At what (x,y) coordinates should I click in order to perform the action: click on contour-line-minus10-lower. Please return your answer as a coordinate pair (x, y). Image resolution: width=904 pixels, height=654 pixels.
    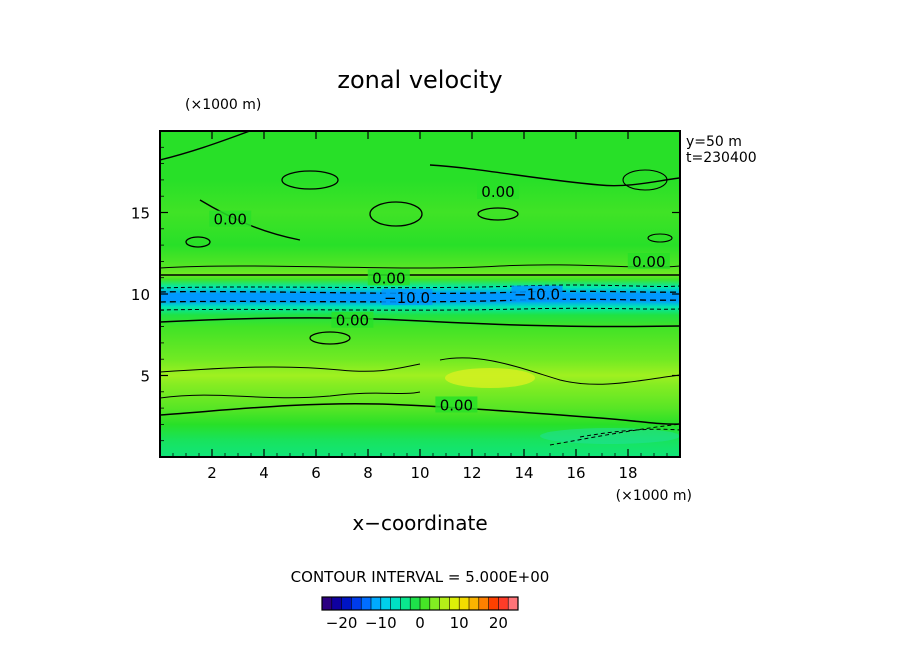
    Looking at the image, I should click on (420, 300).